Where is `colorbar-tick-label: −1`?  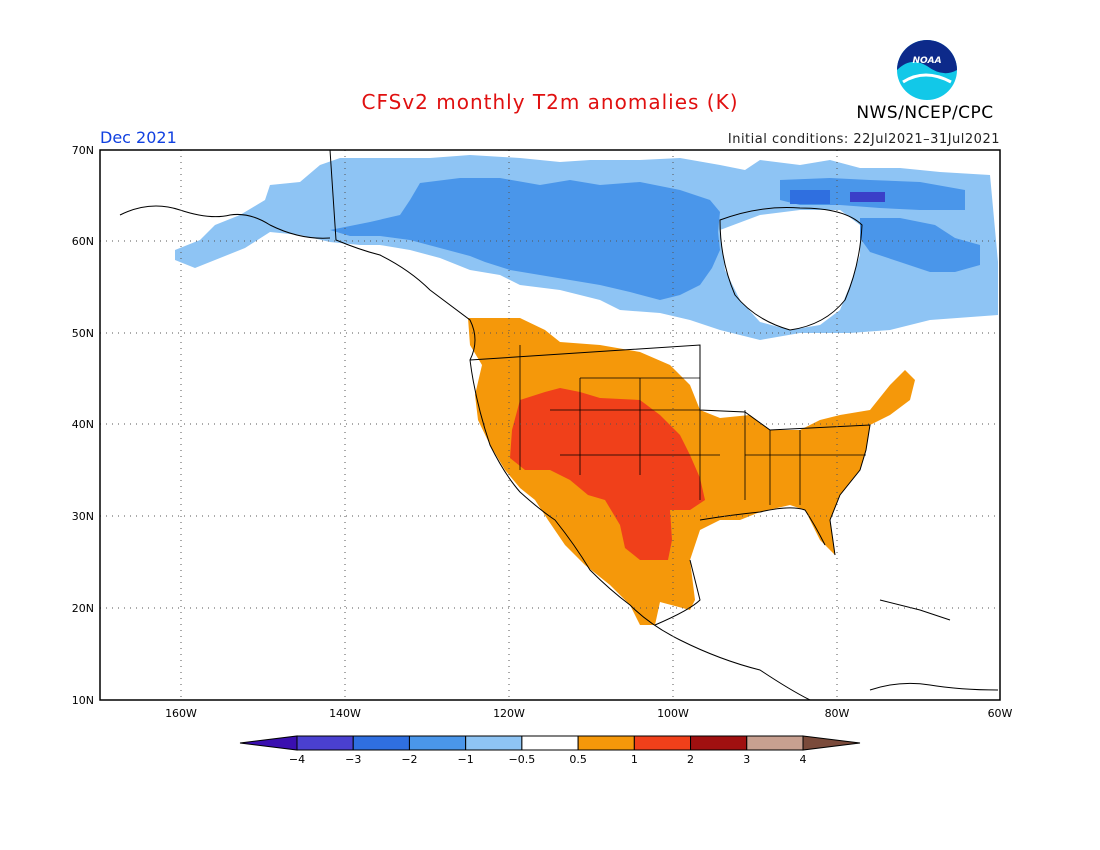 colorbar-tick-label: −1 is located at coordinates (466, 759).